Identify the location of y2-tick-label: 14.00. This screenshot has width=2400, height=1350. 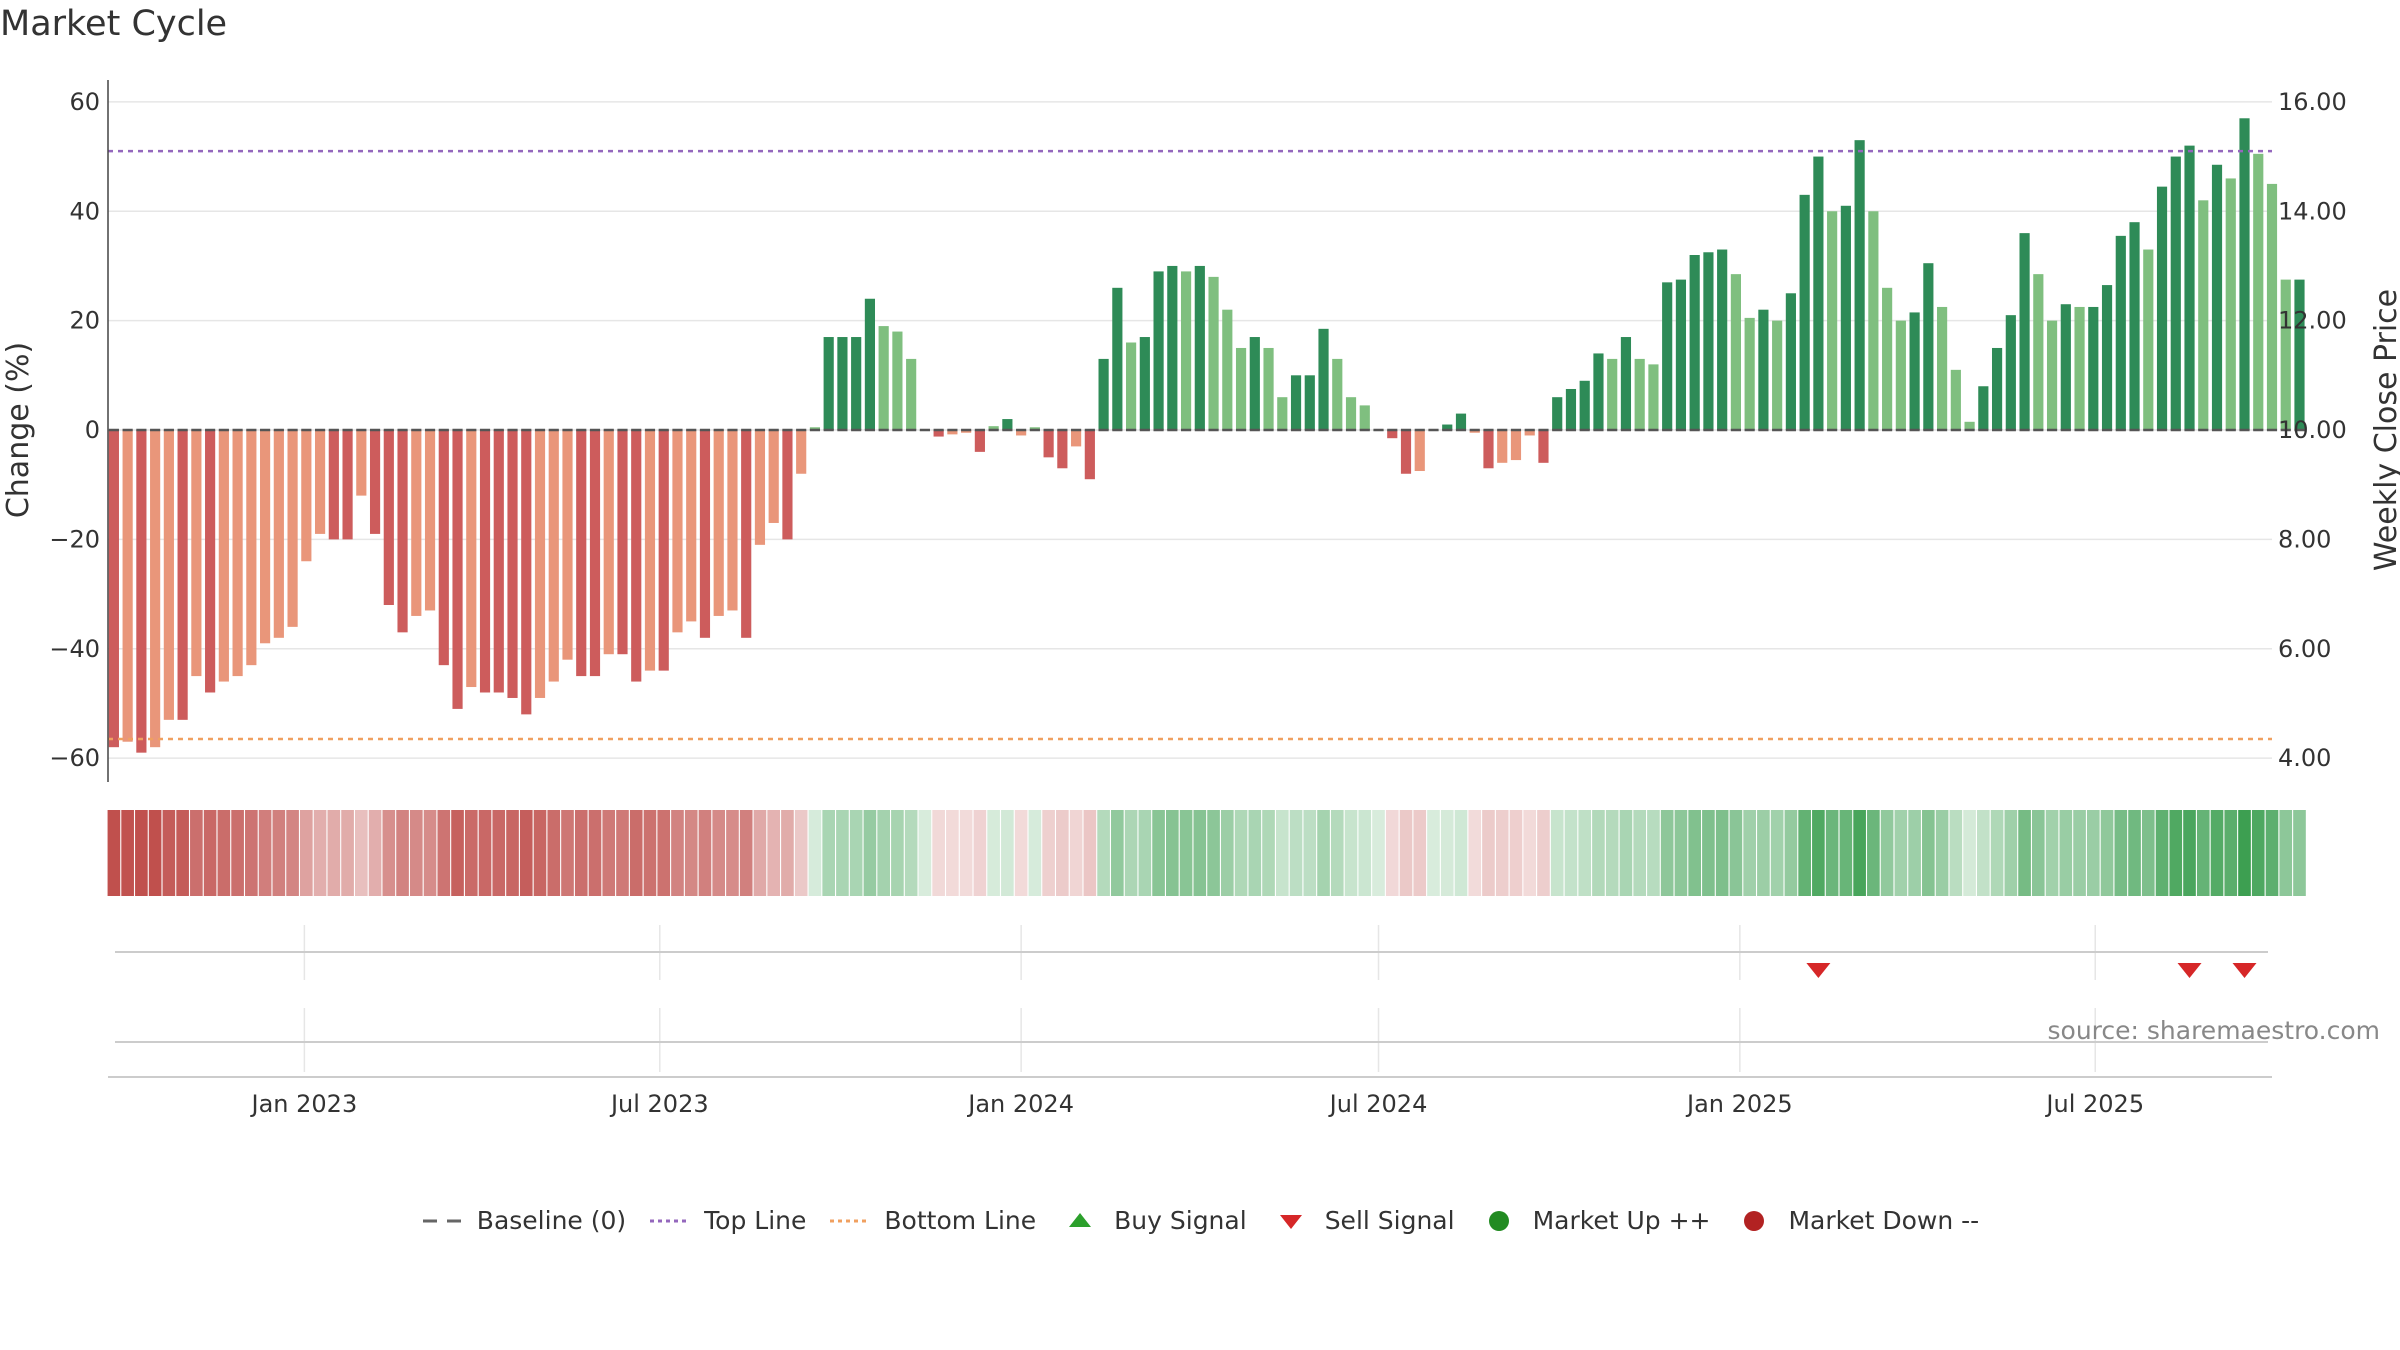
(2312, 211).